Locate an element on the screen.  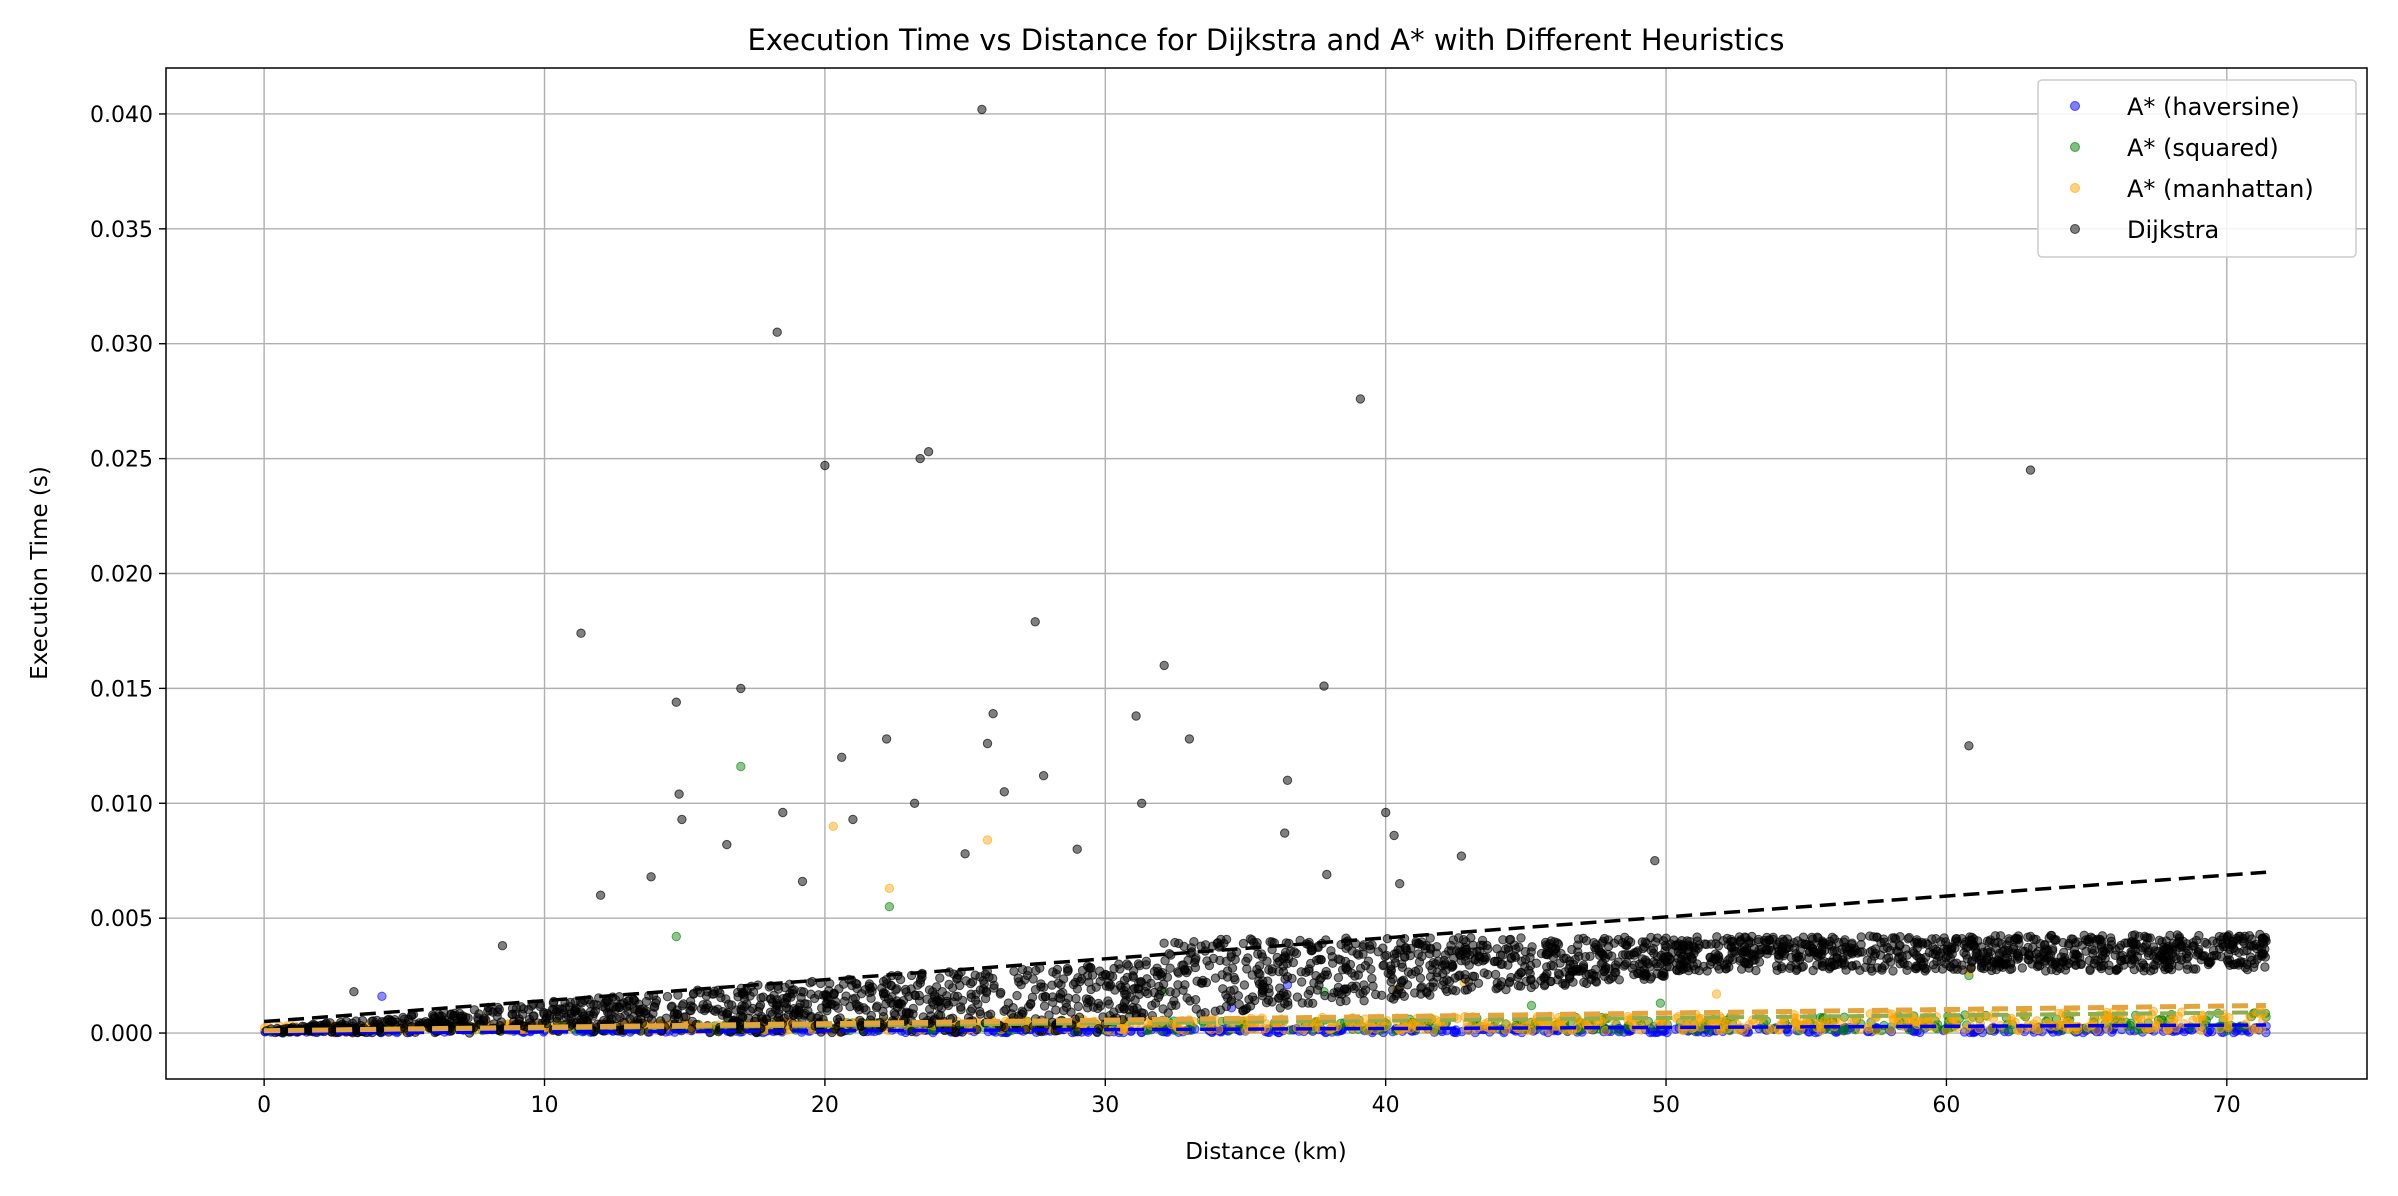
manhattan-point is located at coordinates (1819, 1024).